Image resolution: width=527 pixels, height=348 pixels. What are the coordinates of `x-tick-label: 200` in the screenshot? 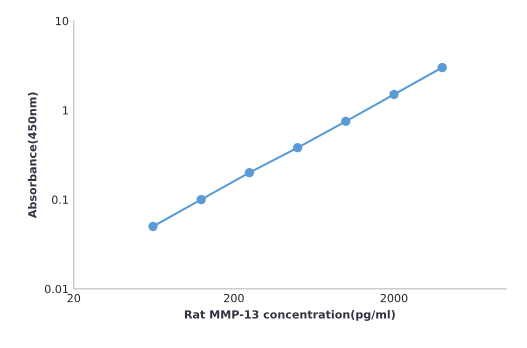 It's located at (234, 298).